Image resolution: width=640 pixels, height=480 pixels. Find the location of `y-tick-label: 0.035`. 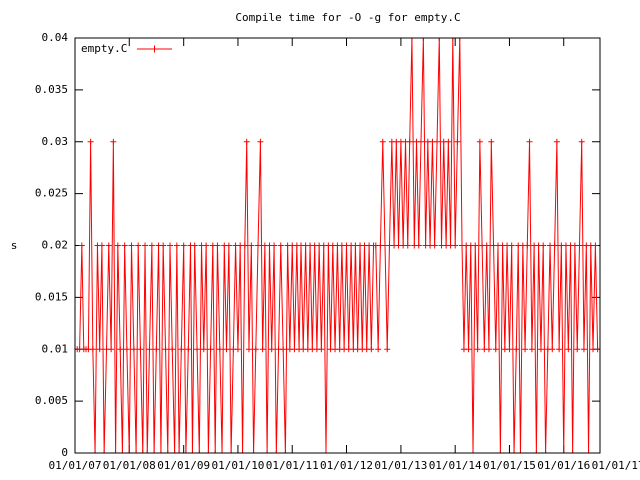

y-tick-label: 0.035 is located at coordinates (51, 89).